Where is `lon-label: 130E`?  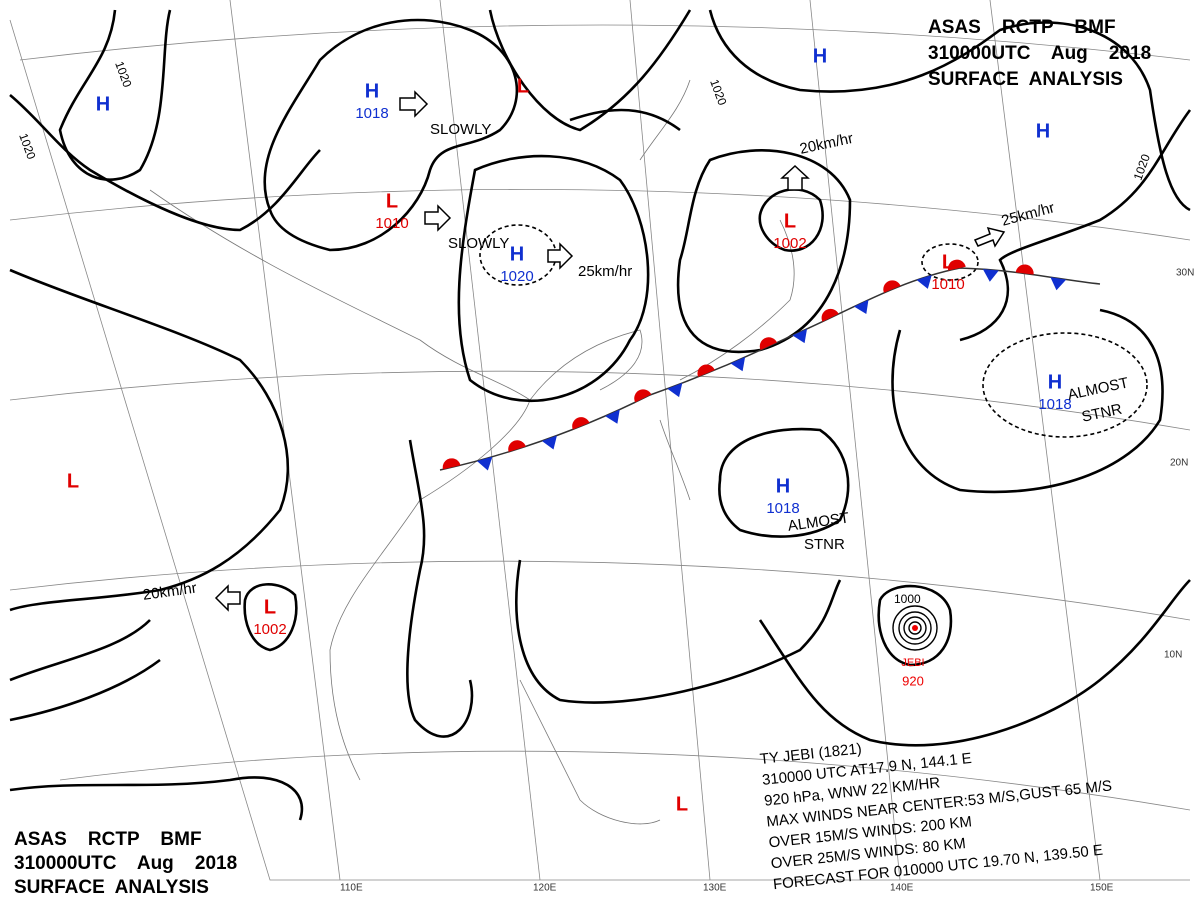
lon-label: 130E is located at coordinates (715, 888).